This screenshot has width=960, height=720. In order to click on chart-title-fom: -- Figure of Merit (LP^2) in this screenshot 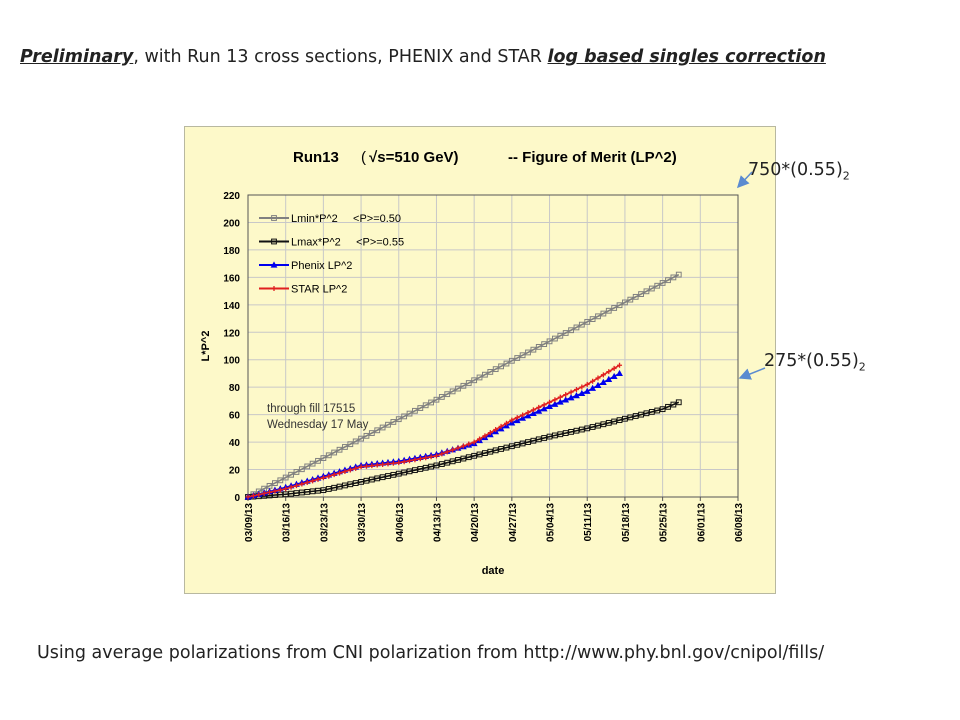, I will do `click(592, 157)`.